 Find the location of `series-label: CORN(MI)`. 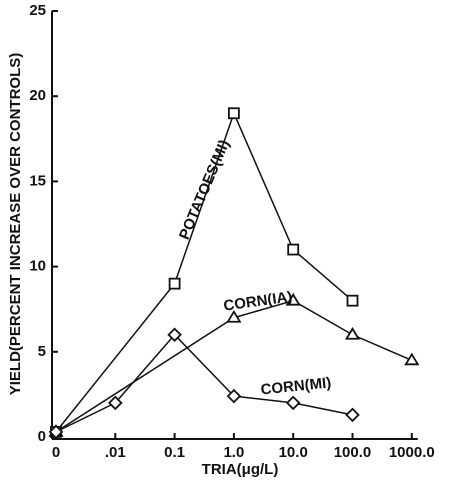

series-label: CORN(MI) is located at coordinates (296, 386).